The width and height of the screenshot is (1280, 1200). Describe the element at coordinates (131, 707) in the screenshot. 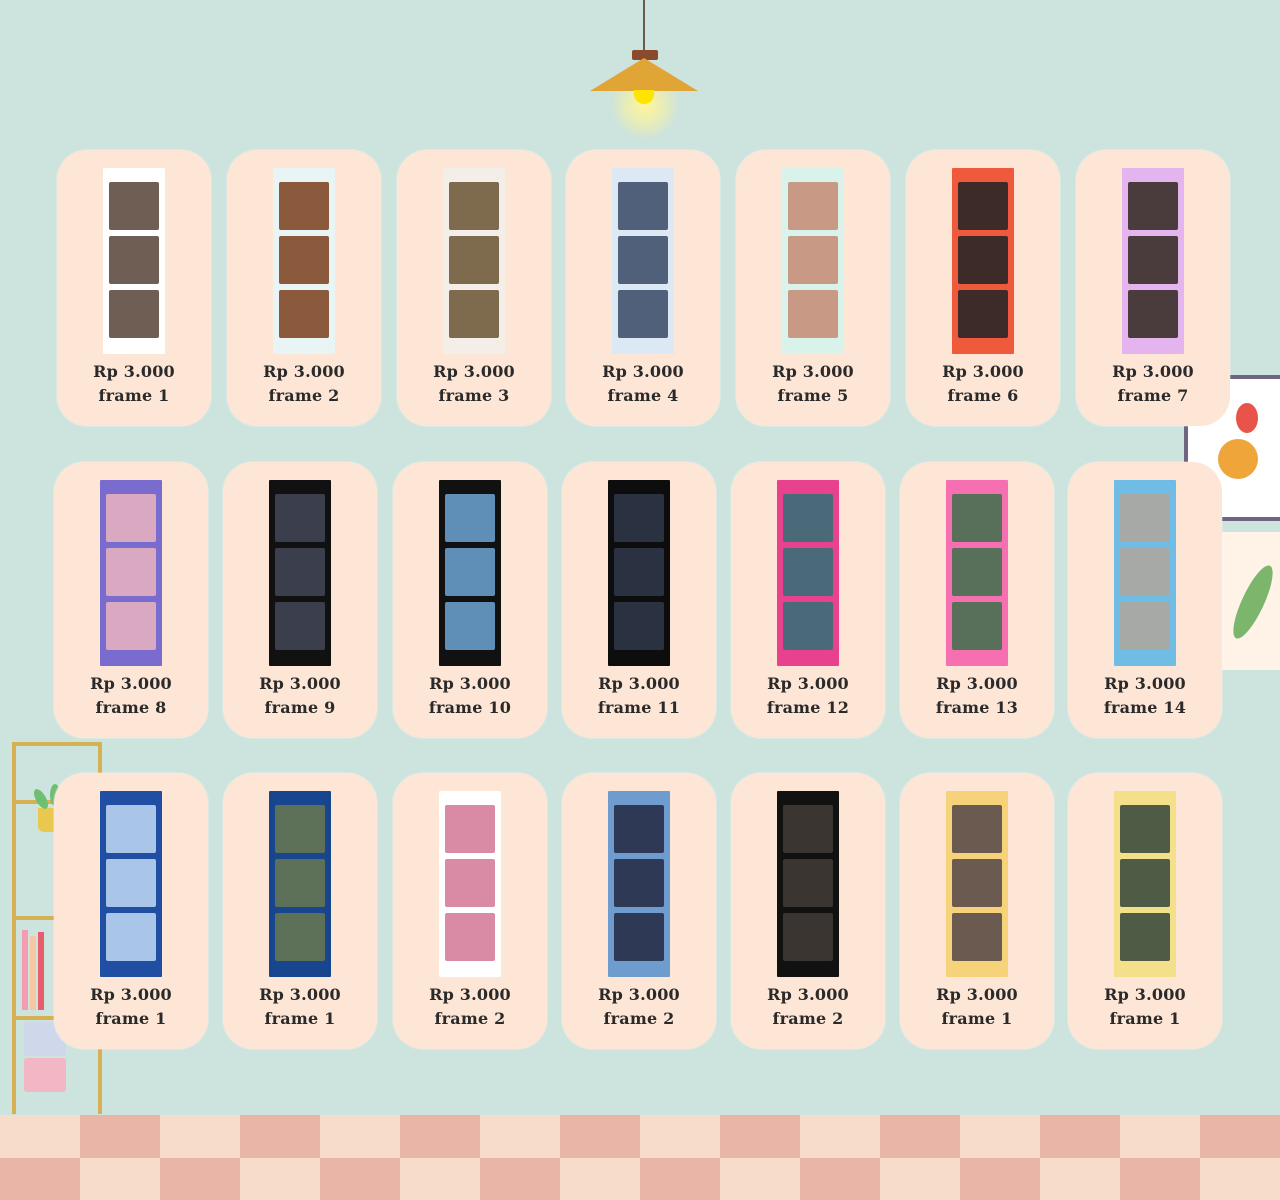

I see `frame-name: frame 8` at that location.